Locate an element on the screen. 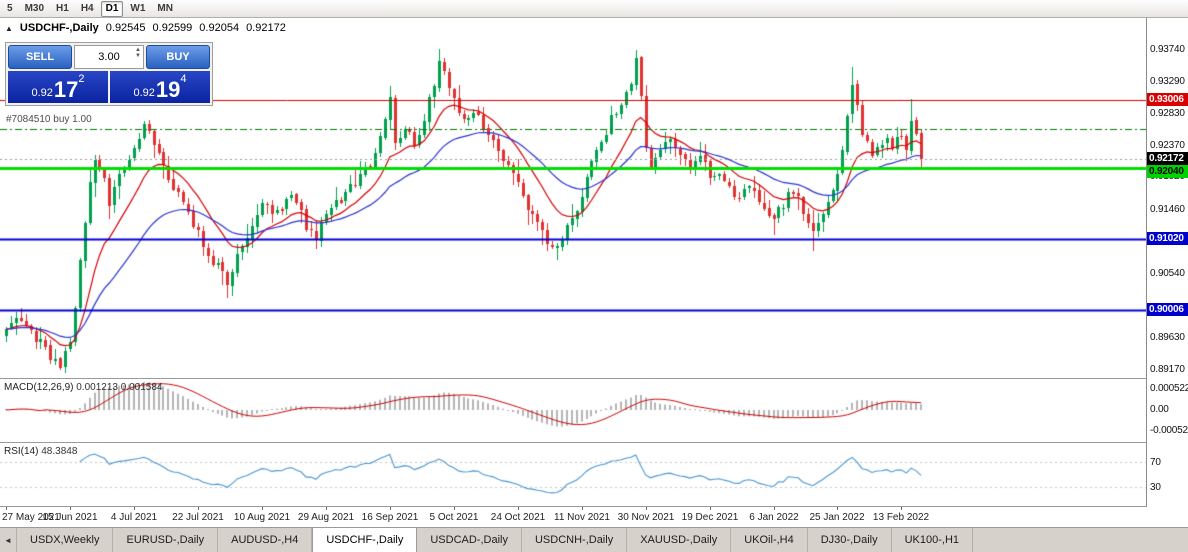 This screenshot has height=552, width=1188. symbol-tab-usdcad-daily: USDCAD-,Daily is located at coordinates (469, 540).